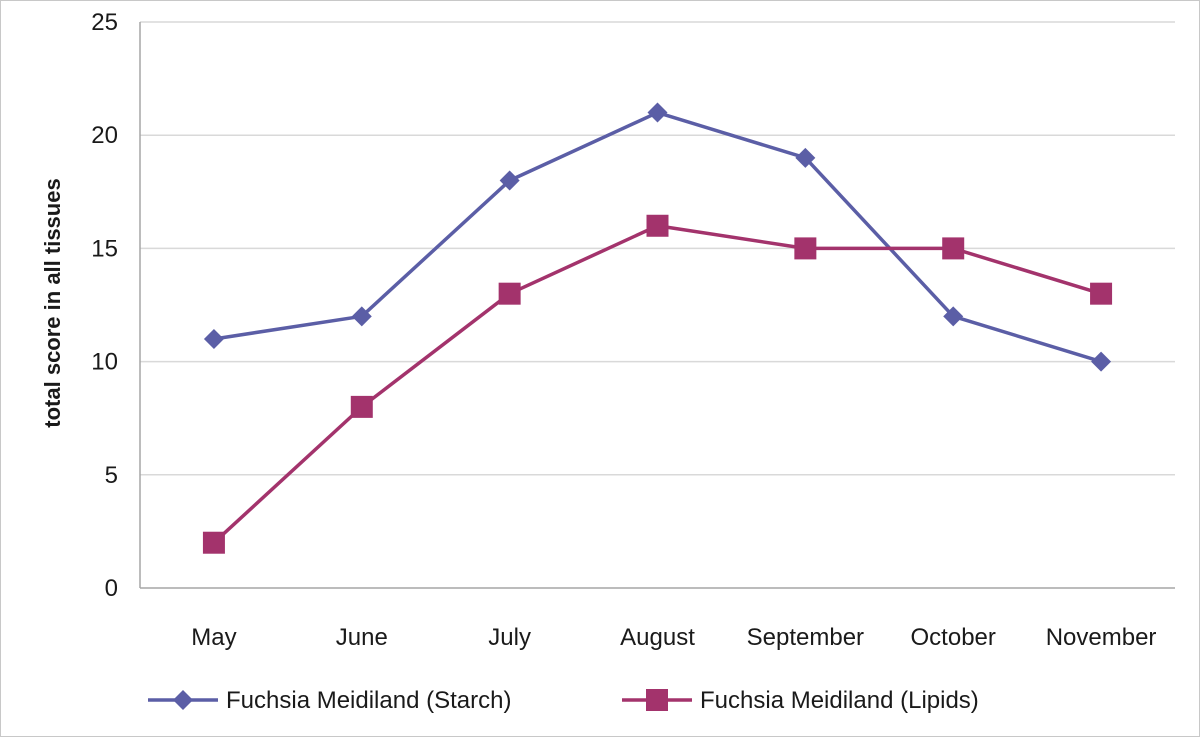 The height and width of the screenshot is (737, 1200). I want to click on y-tick-label: 15, so click(104, 248).